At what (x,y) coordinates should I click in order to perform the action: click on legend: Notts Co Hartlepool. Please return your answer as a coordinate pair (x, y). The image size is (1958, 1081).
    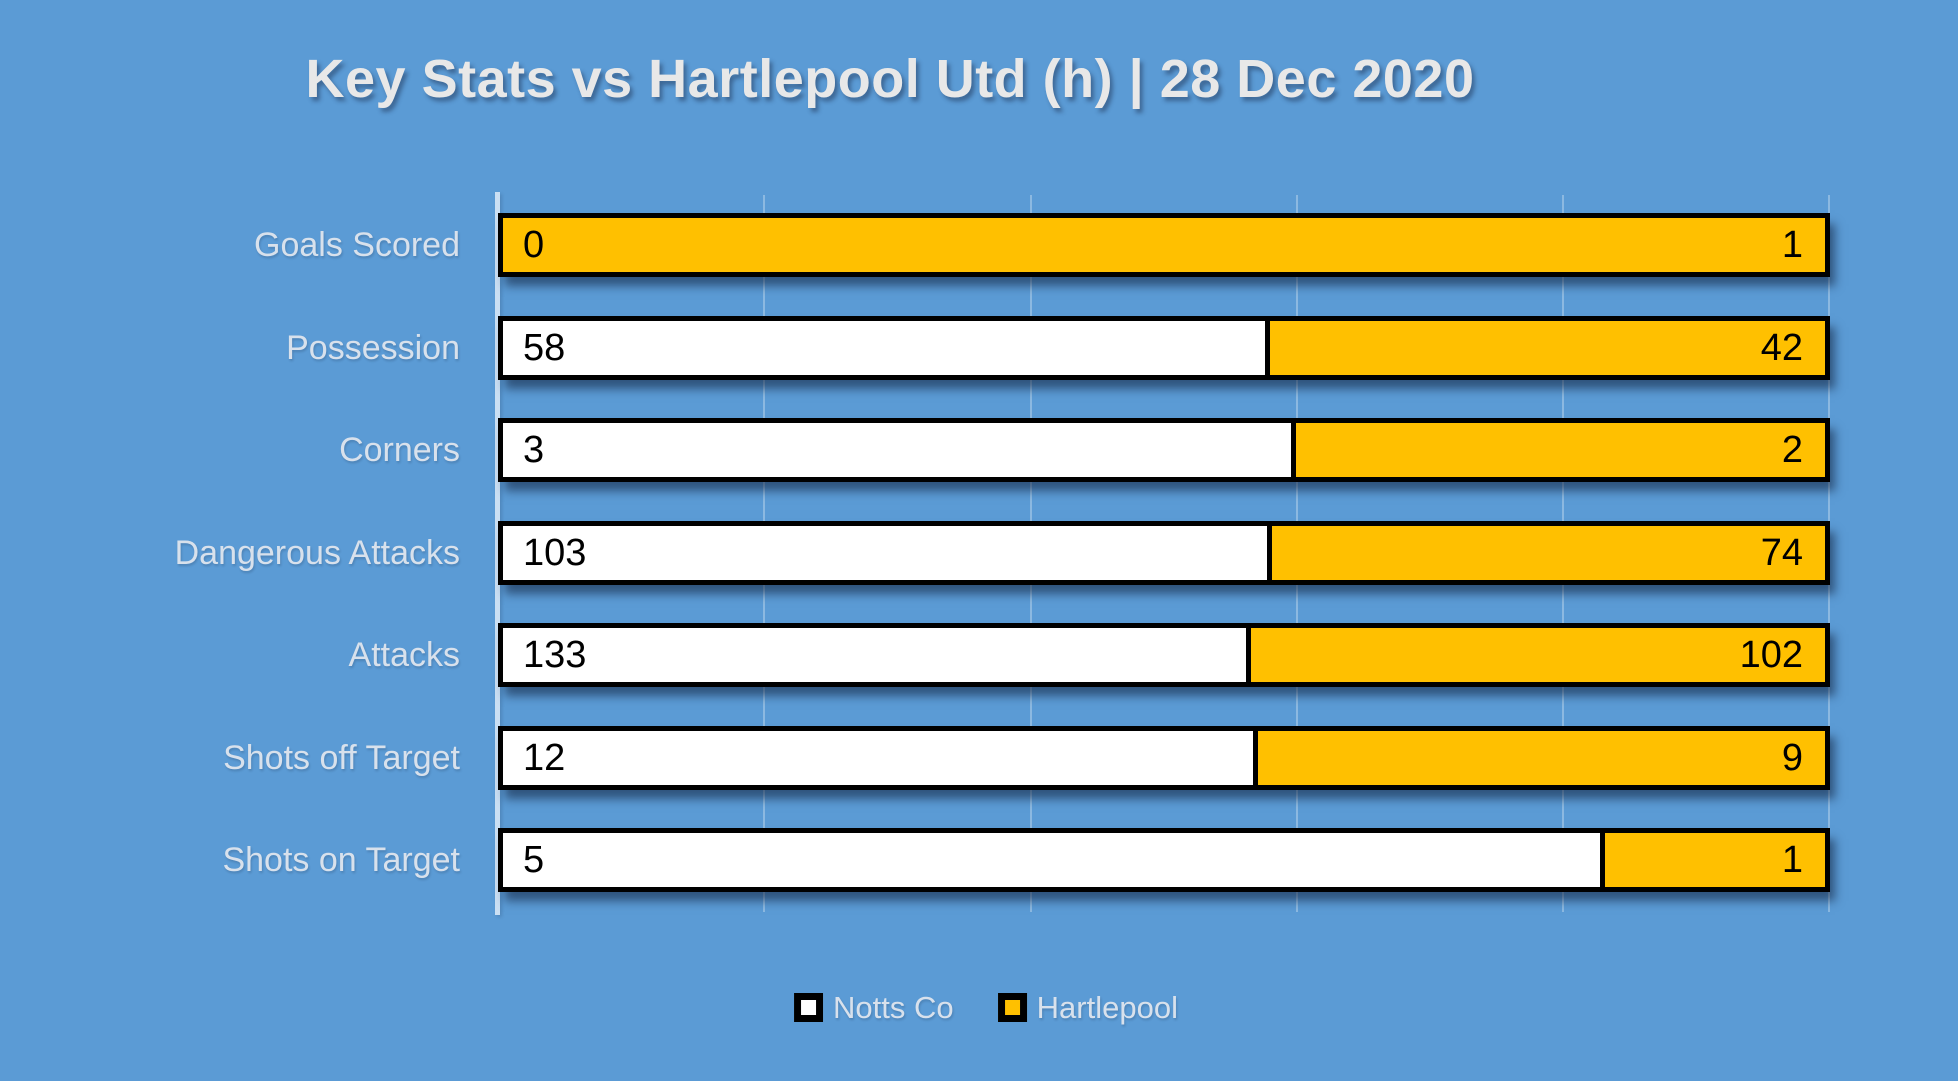
    Looking at the image, I should click on (986, 1007).